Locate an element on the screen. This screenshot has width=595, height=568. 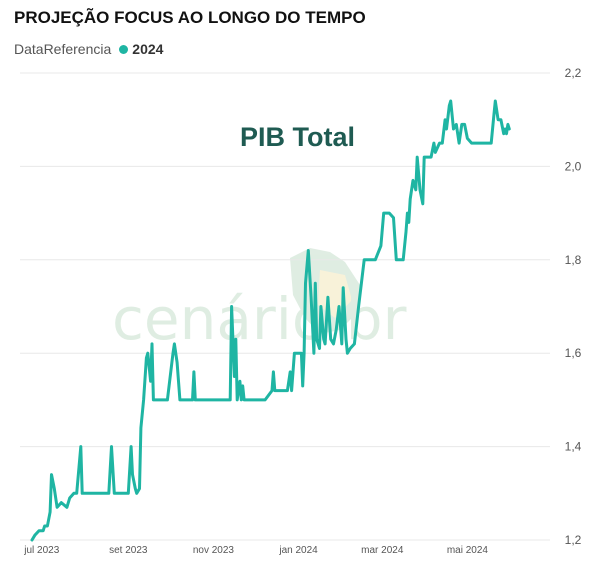
legend: DataReferencia 2024 is located at coordinates (88, 49).